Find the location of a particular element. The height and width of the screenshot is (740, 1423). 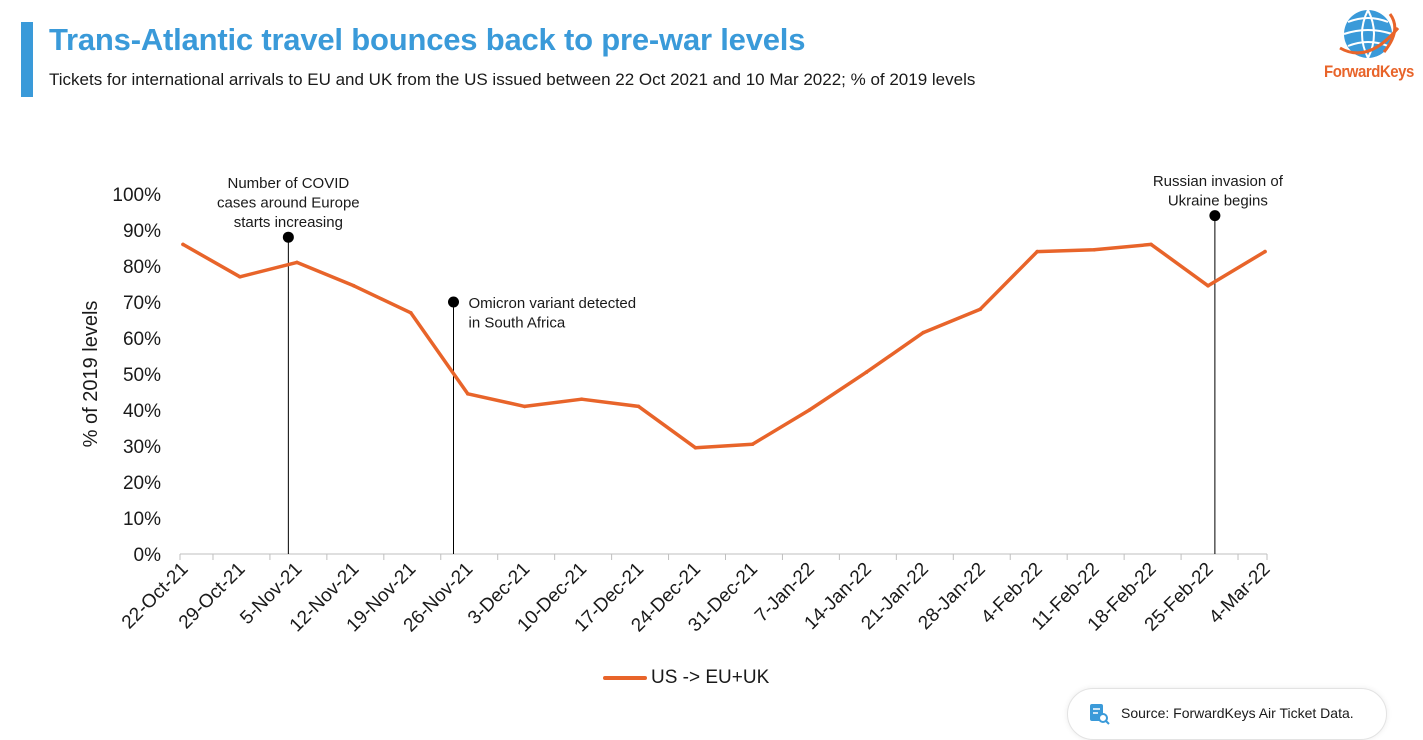

y-tick-label: 20% is located at coordinates (142, 483).